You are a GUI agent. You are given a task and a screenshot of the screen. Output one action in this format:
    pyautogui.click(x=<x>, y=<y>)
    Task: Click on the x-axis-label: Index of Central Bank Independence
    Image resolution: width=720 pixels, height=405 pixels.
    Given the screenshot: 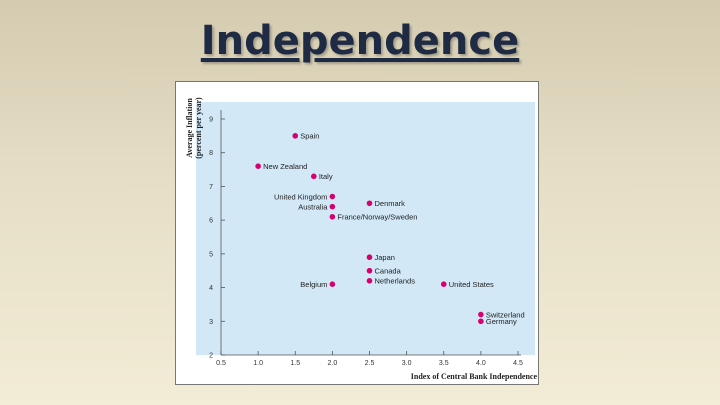 What is the action you would take?
    pyautogui.click(x=474, y=376)
    